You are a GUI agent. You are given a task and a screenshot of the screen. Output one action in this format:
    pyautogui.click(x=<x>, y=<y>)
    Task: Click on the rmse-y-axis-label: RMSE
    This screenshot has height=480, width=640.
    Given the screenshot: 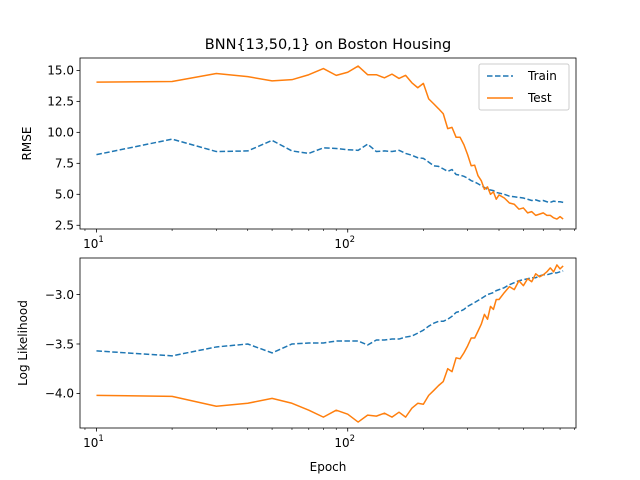 What is the action you would take?
    pyautogui.click(x=27, y=144)
    